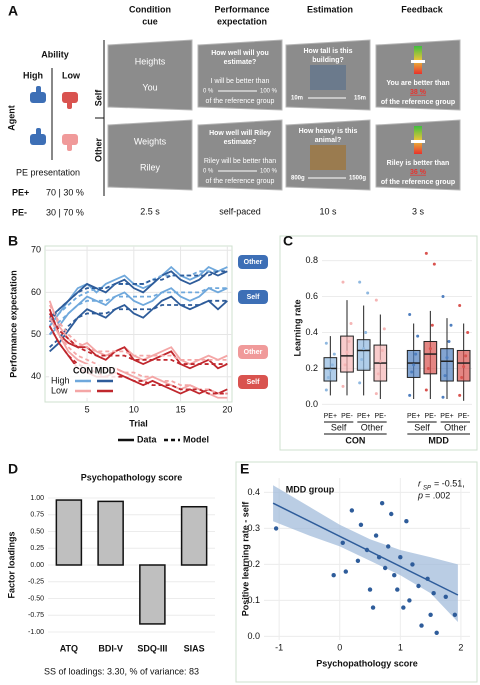  I want to click on question: How heavy is this, so click(328, 131).